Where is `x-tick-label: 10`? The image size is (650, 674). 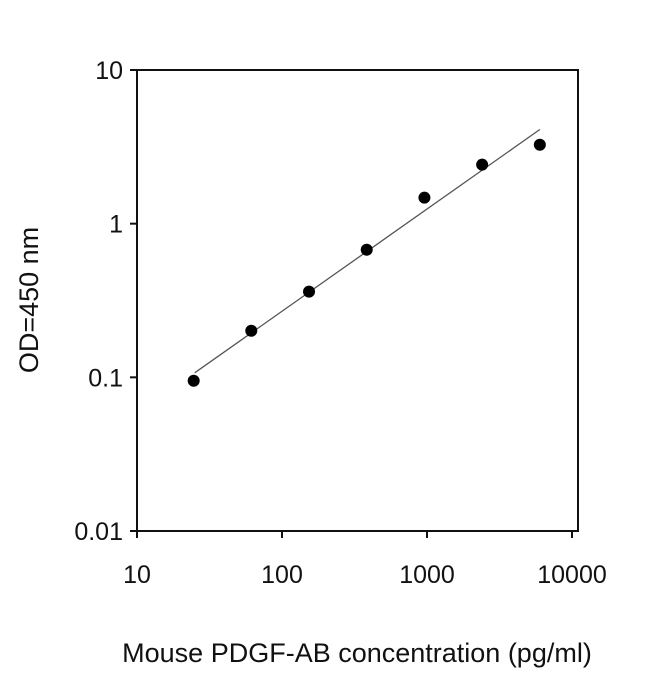 x-tick-label: 10 is located at coordinates (137, 575).